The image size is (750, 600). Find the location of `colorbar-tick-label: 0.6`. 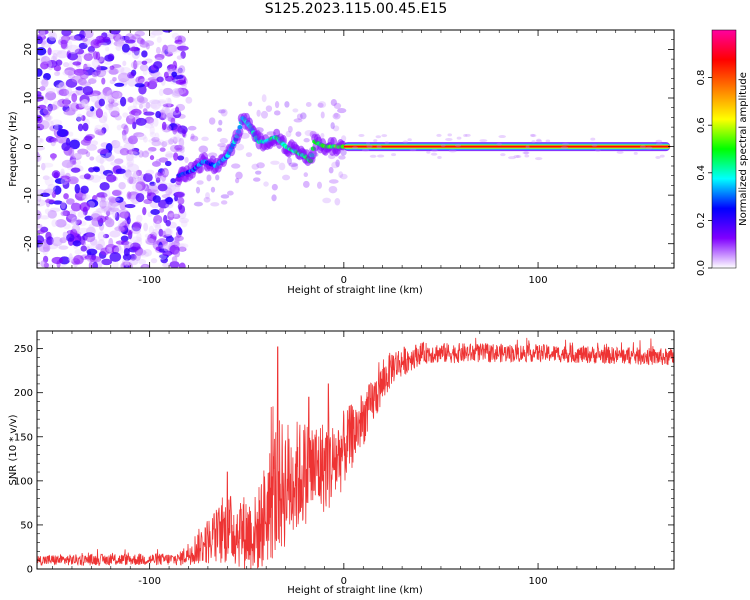

colorbar-tick-label: 0.6 is located at coordinates (701, 125).